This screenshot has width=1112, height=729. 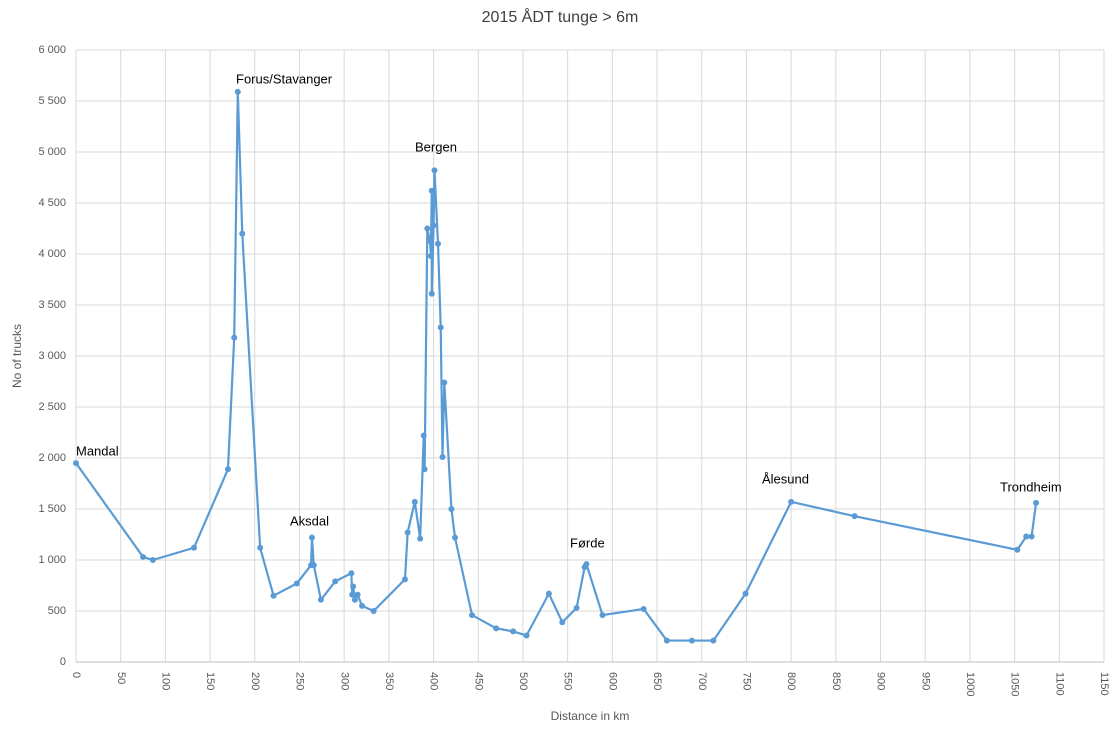 What do you see at coordinates (52, 560) in the screenshot?
I see `y-tick-label: 1 000` at bounding box center [52, 560].